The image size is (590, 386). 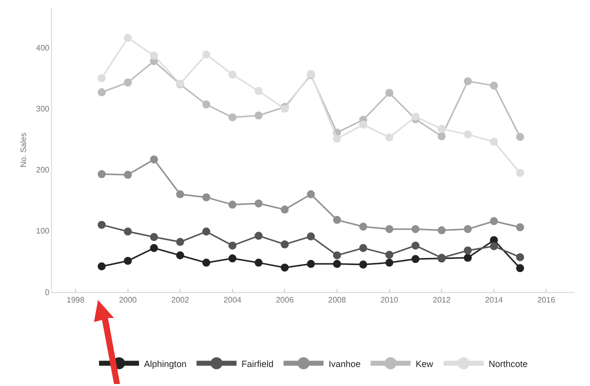 I want to click on x-tick-label: 2016, so click(x=546, y=300).